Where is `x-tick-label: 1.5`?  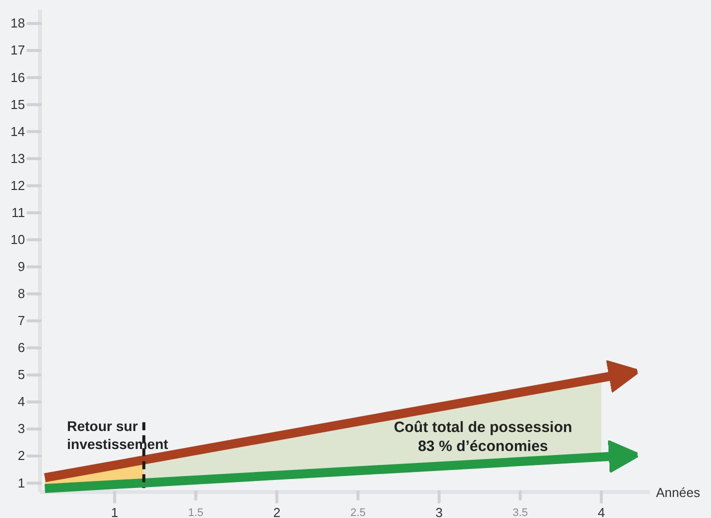 x-tick-label: 1.5 is located at coordinates (196, 512).